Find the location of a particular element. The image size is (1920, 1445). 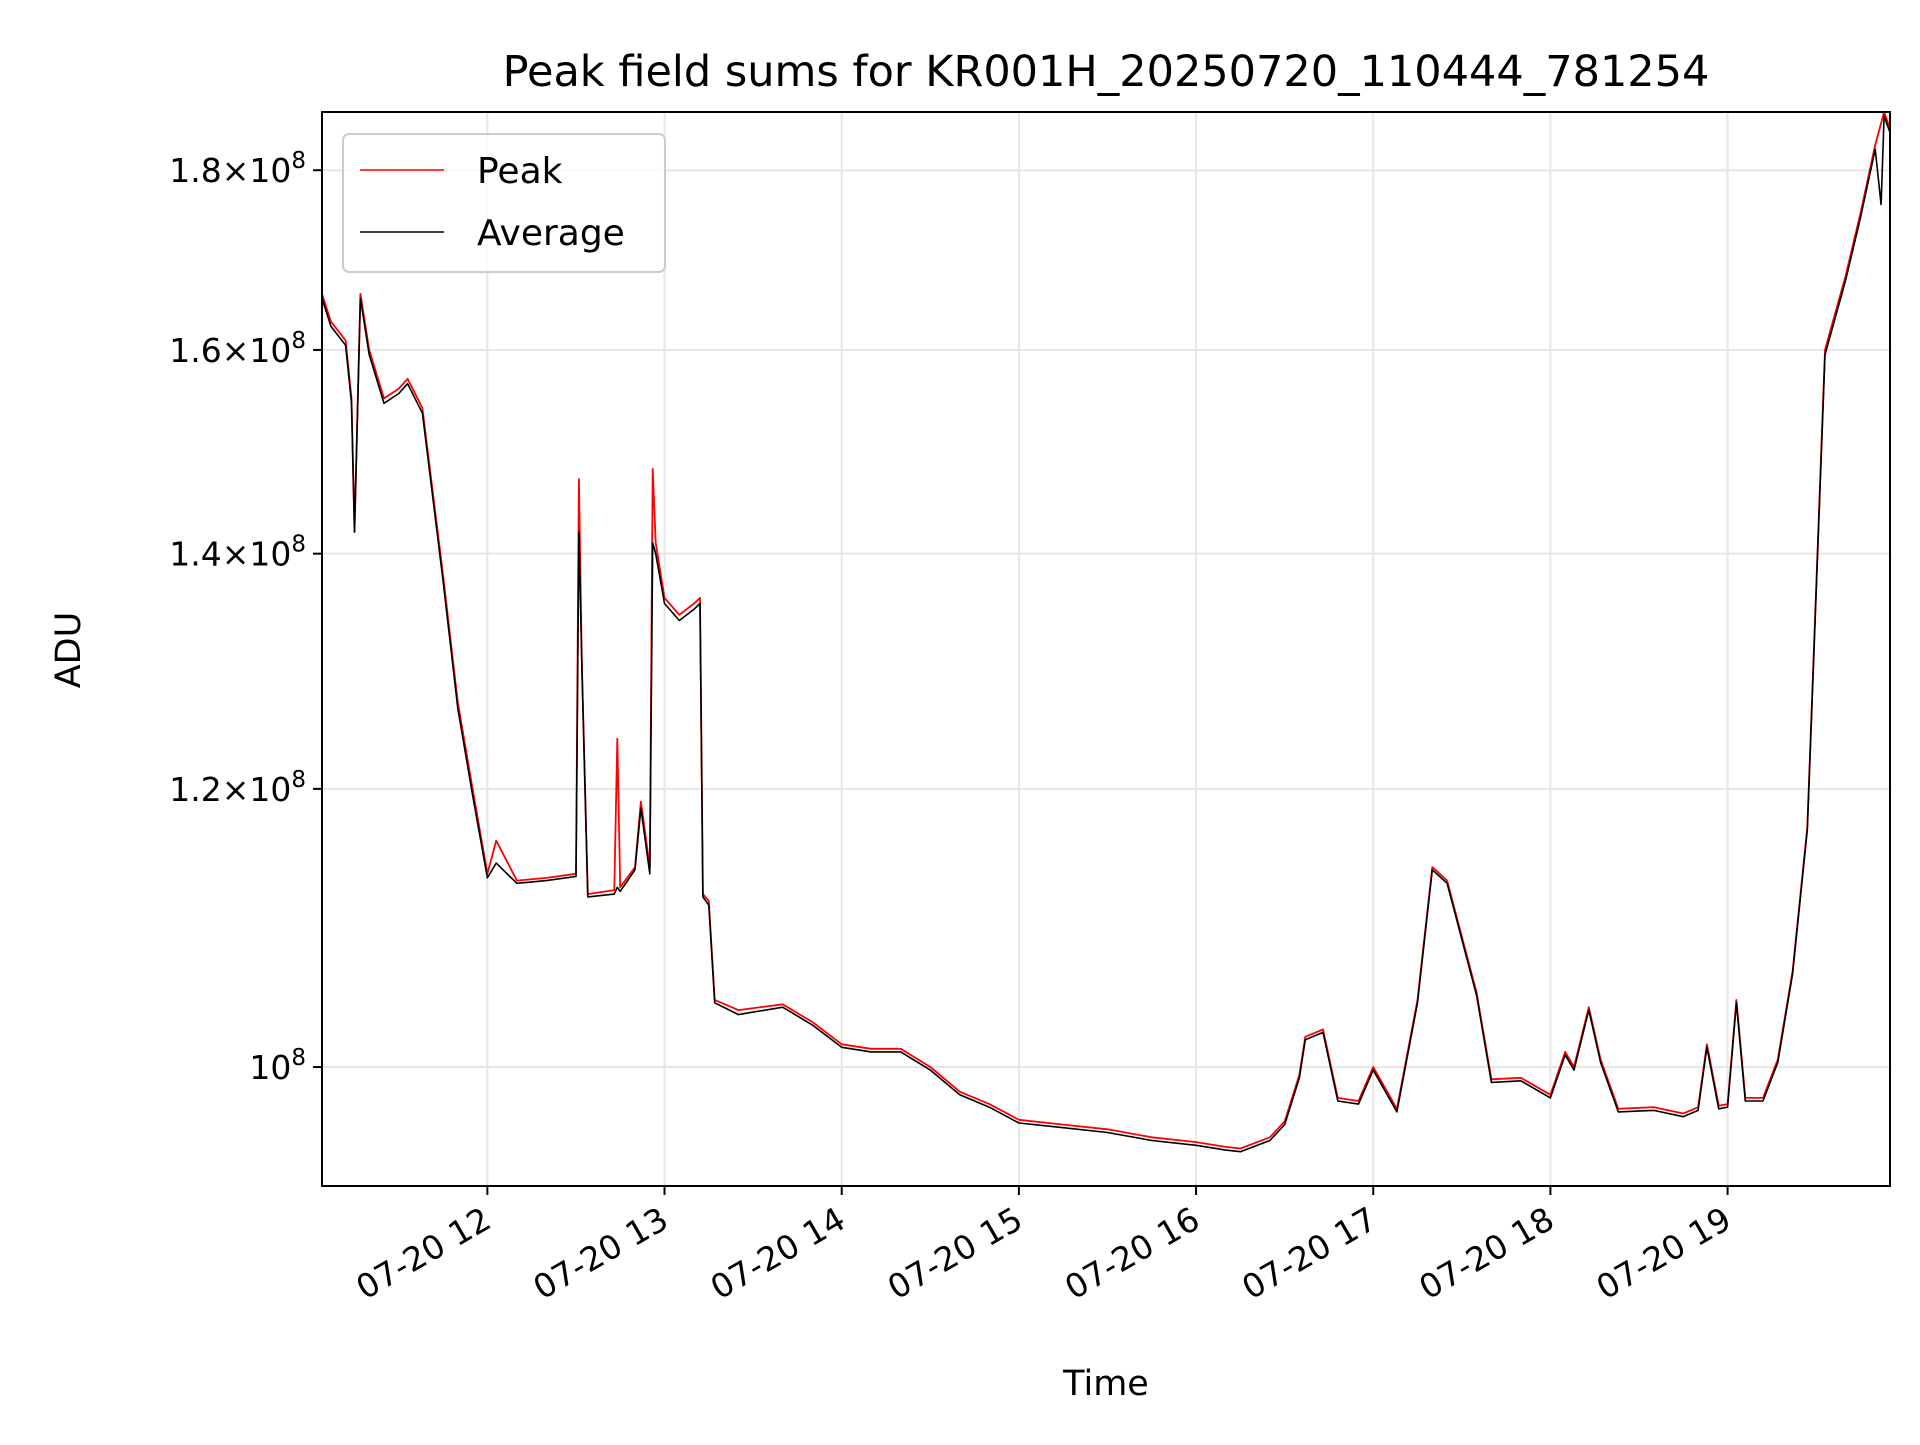

x-axis-label: Time is located at coordinates (1105, 1384).